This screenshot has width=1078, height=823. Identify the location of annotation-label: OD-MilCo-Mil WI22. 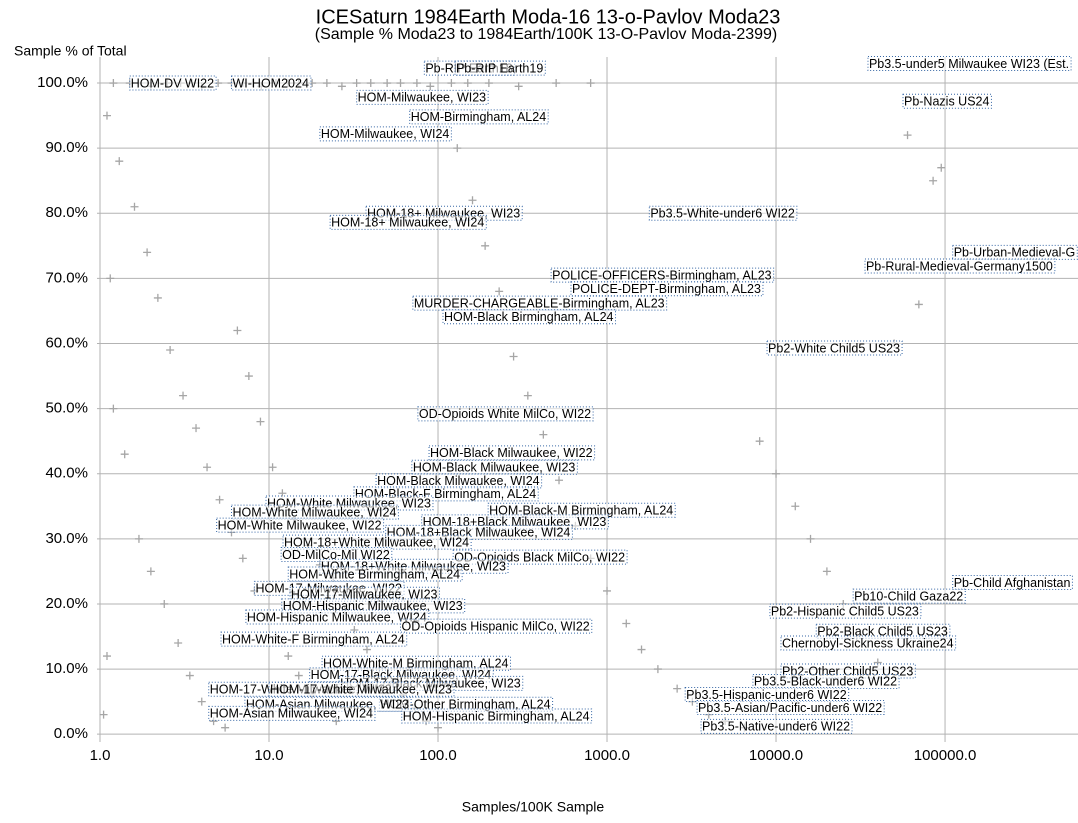
(336, 555).